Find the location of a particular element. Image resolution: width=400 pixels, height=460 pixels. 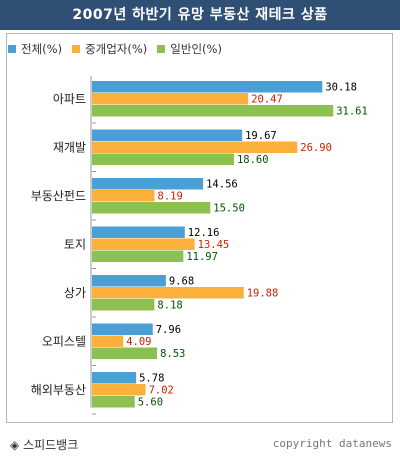

category-label: 재개발 is located at coordinates (69, 147).